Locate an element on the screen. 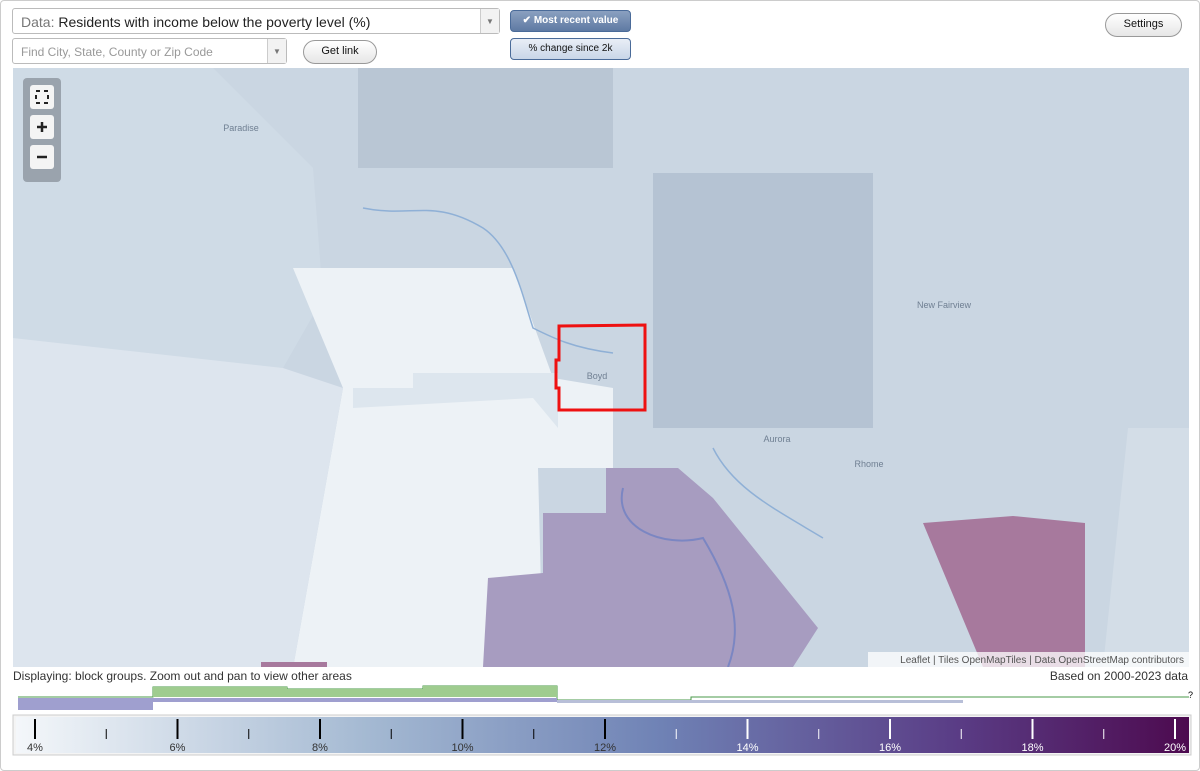 Image resolution: width=1200 pixels, height=771 pixels. selected-boundary is located at coordinates (600, 367).